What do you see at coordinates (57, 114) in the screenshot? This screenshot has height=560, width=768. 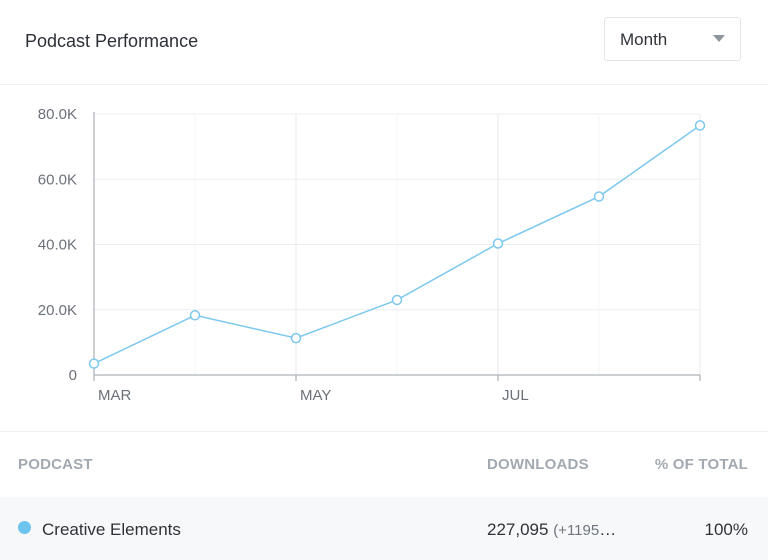 I see `y-tick-label: 80.0K` at bounding box center [57, 114].